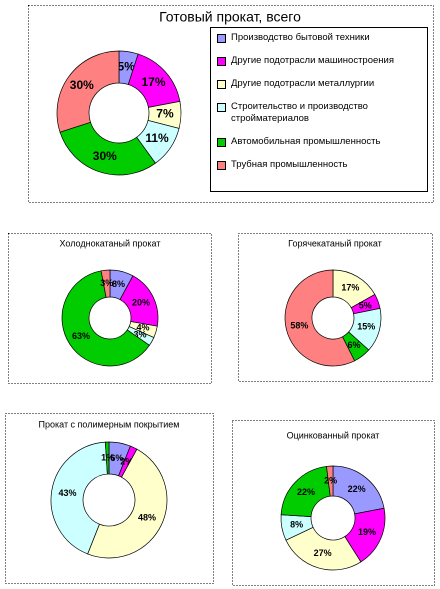 The width and height of the screenshot is (440, 589). I want to click on chart-title: Готовый прокат, всего, so click(230, 17).